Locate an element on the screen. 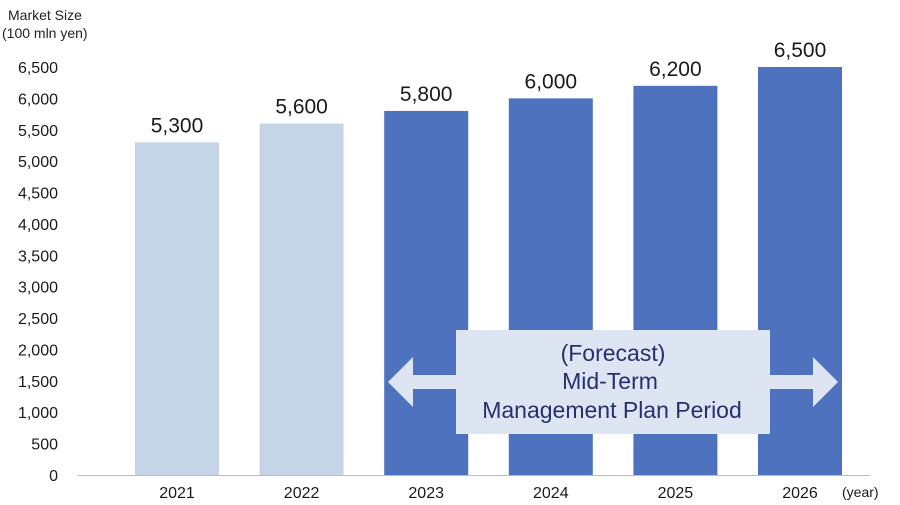  forecast-box is located at coordinates (613, 382).